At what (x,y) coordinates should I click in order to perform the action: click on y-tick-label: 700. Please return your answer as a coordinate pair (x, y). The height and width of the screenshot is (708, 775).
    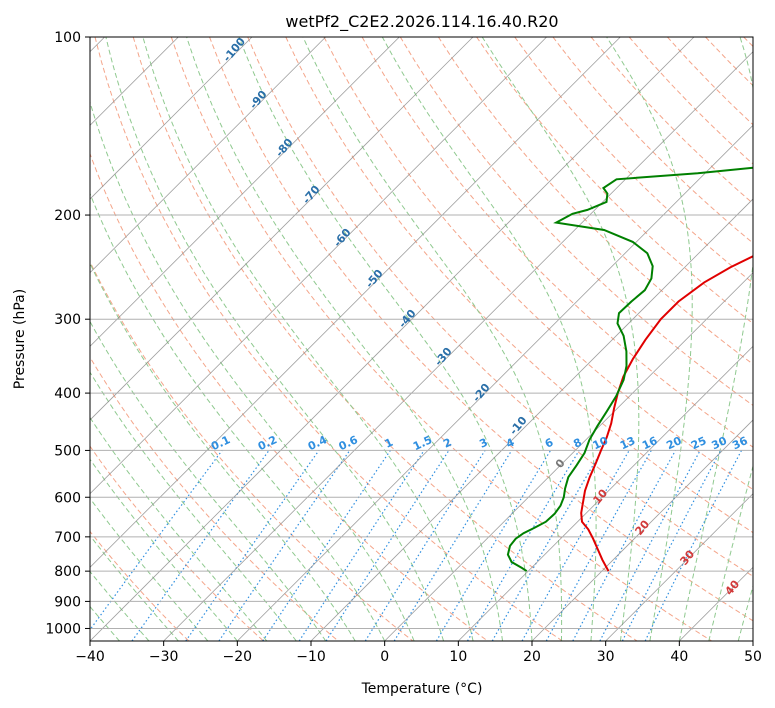
    Looking at the image, I should click on (67, 538).